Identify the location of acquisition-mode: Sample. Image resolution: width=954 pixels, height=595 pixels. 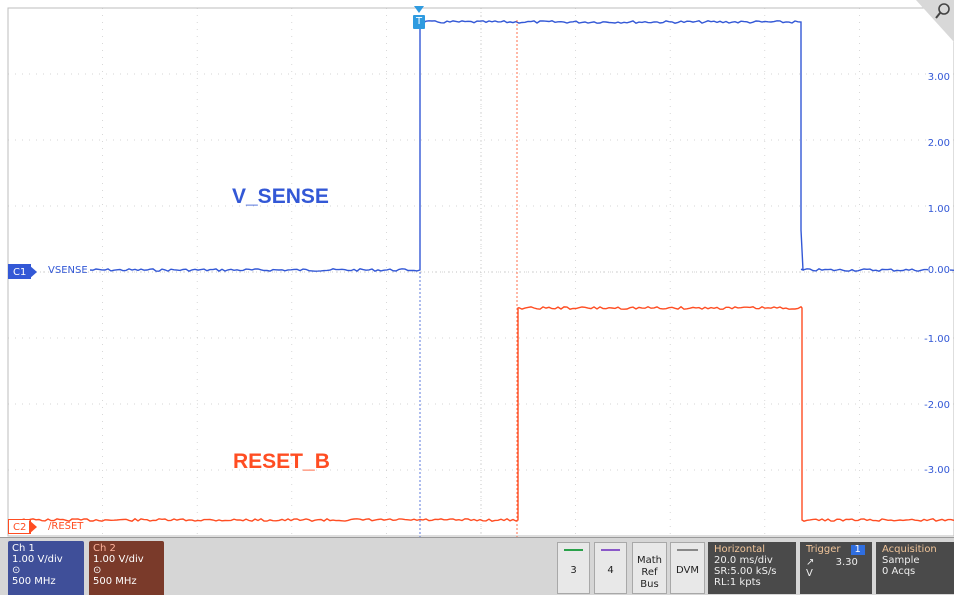
(901, 560).